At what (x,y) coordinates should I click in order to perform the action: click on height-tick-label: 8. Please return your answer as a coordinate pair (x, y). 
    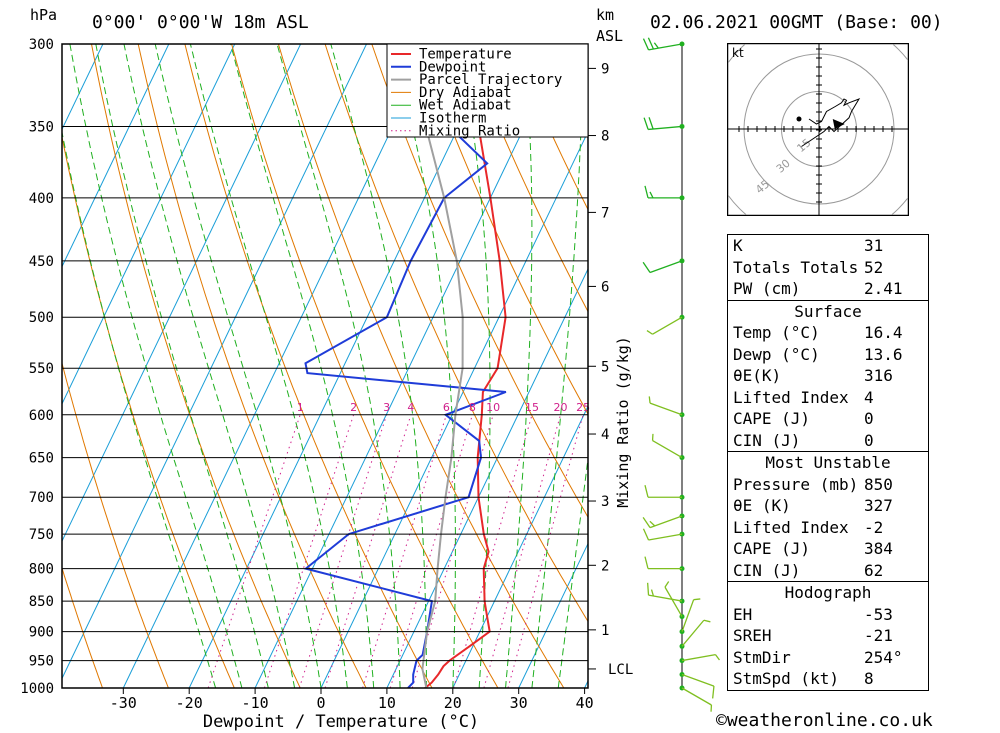
    Looking at the image, I should click on (605, 137).